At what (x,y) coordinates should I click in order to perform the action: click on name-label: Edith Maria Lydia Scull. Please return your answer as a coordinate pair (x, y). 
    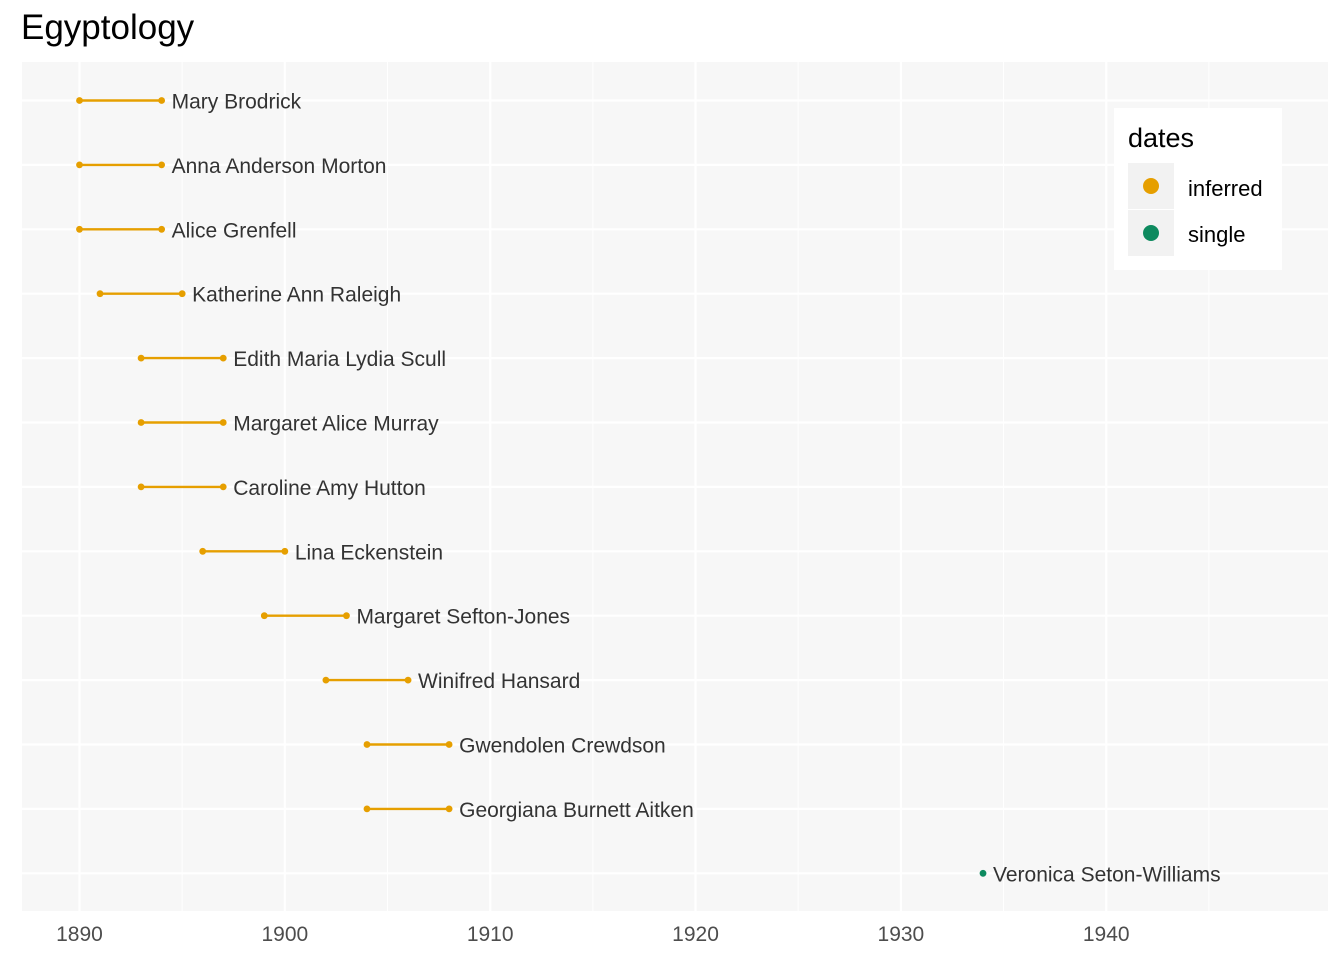
    Looking at the image, I should click on (339, 359).